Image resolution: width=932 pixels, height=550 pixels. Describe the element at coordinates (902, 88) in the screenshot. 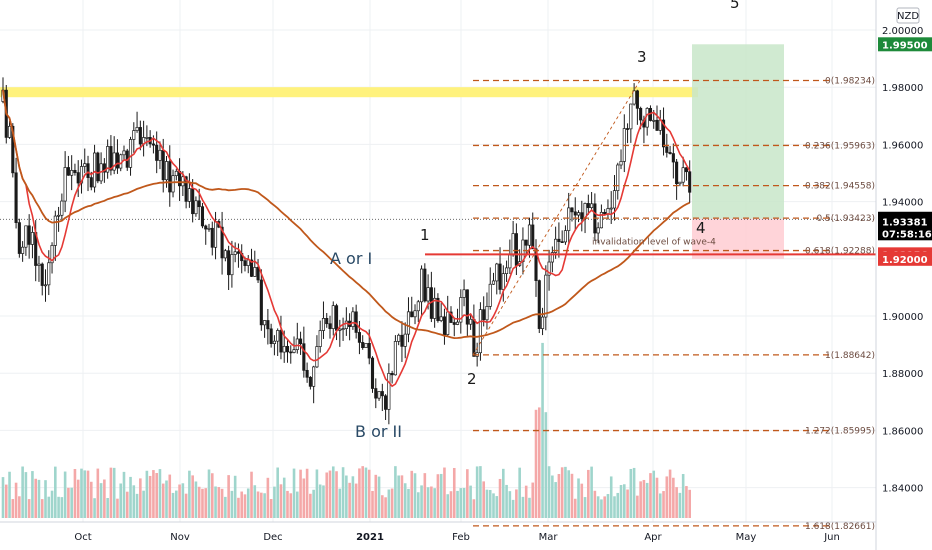

I see `y-tick-label: 1.98000` at that location.